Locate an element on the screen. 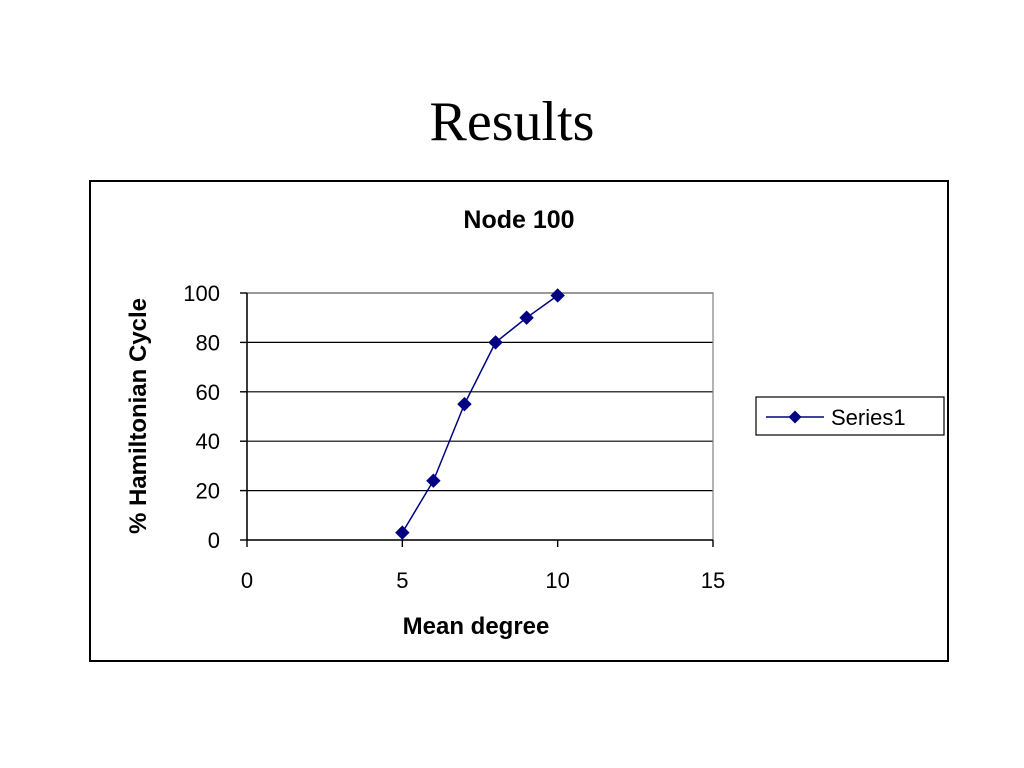 The width and height of the screenshot is (1024, 768). legend: Series1 is located at coordinates (850, 416).